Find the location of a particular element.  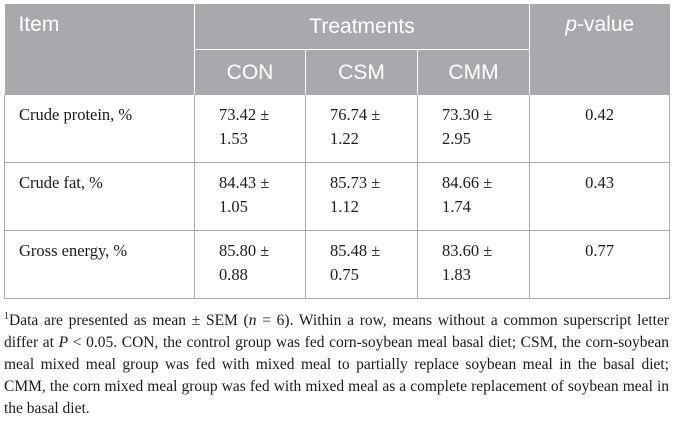

cell-con: 84.43 ± 1.05 is located at coordinates (250, 196).